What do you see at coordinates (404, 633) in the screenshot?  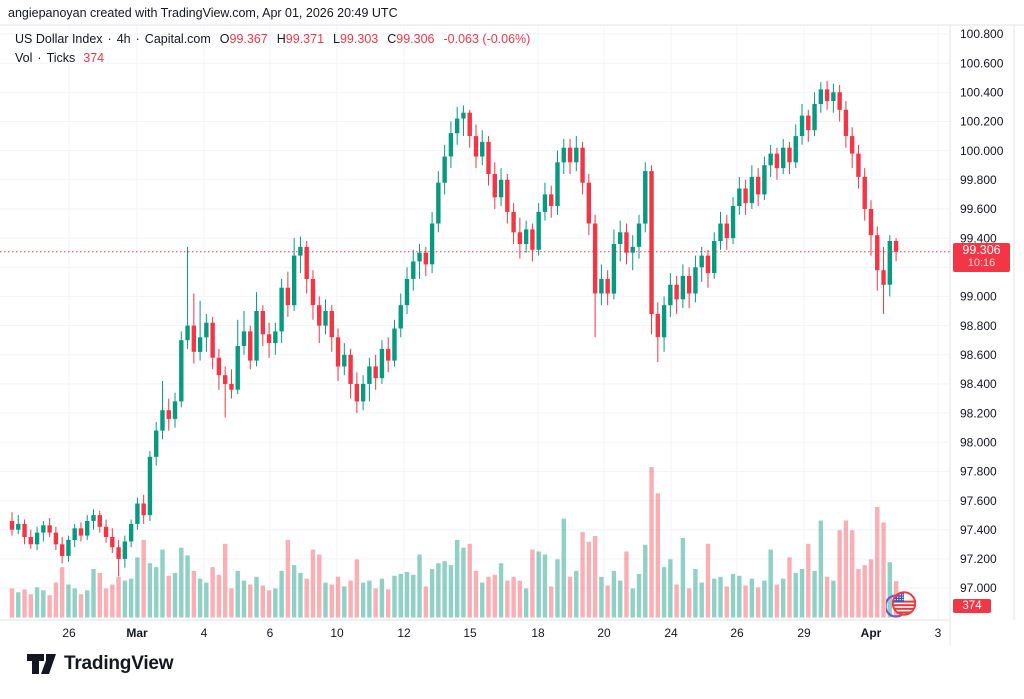 I see `time-axis-label: 12` at bounding box center [404, 633].